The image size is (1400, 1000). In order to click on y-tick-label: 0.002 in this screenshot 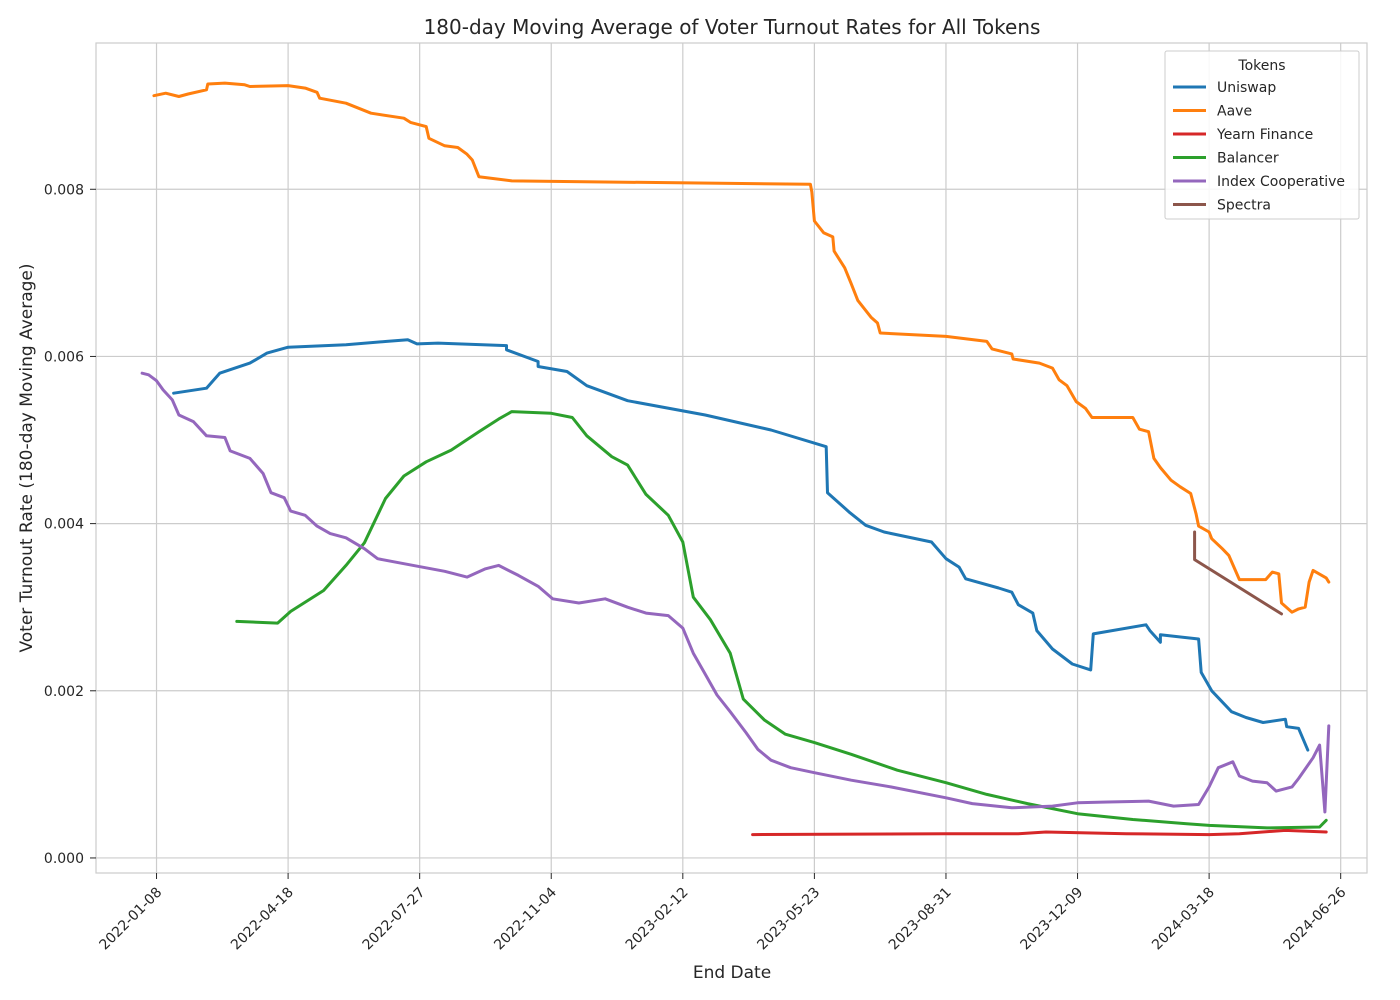, I will do `click(64, 692)`.